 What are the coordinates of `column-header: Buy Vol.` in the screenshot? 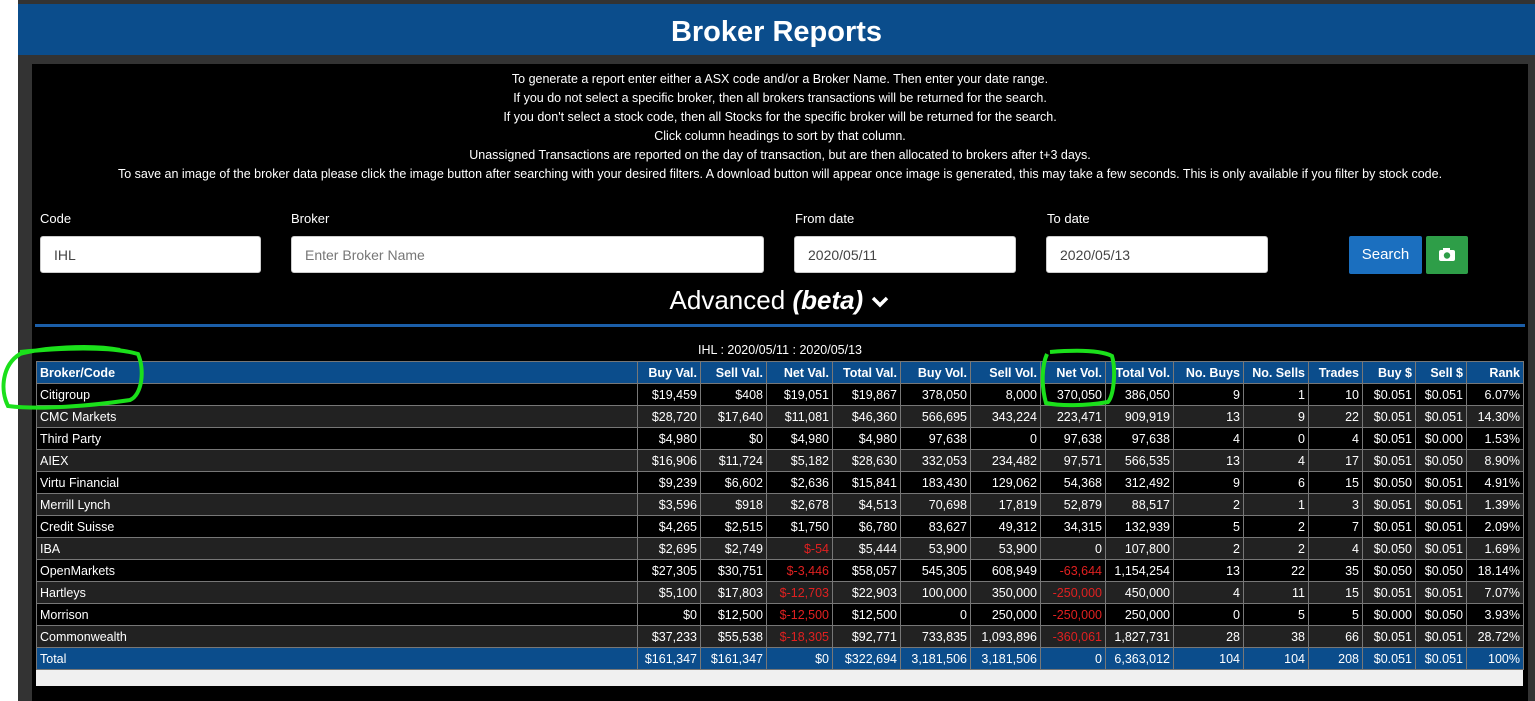 It's located at (935, 372).